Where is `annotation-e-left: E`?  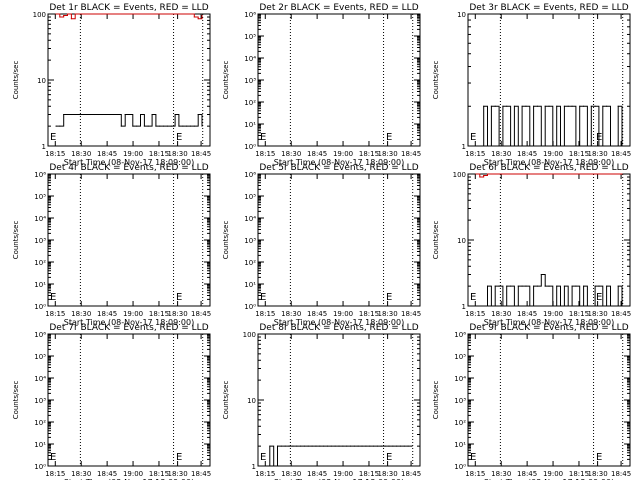
annotation-e-left: E is located at coordinates (473, 457).